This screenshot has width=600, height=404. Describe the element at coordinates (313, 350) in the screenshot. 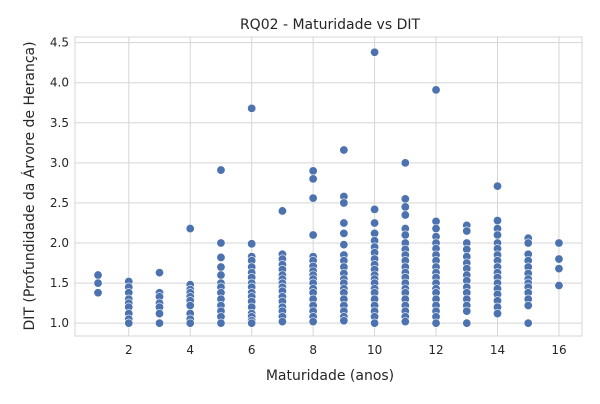

I see `x-tick-label: 8` at that location.